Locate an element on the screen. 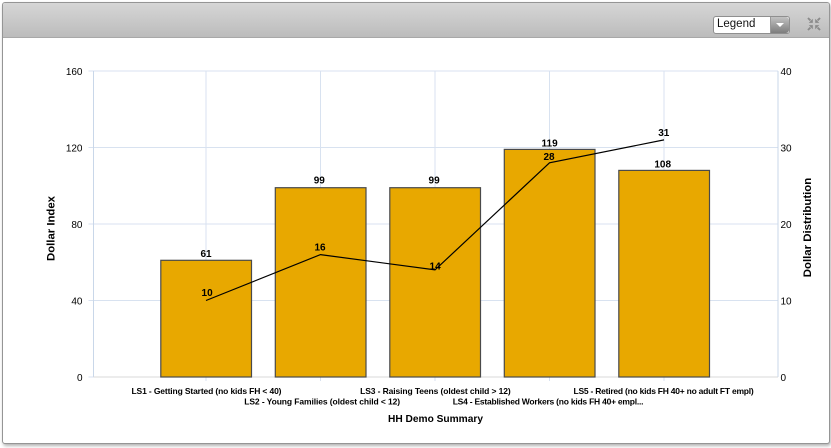 This screenshot has width=831, height=448. svg-text: 108 is located at coordinates (662, 164).